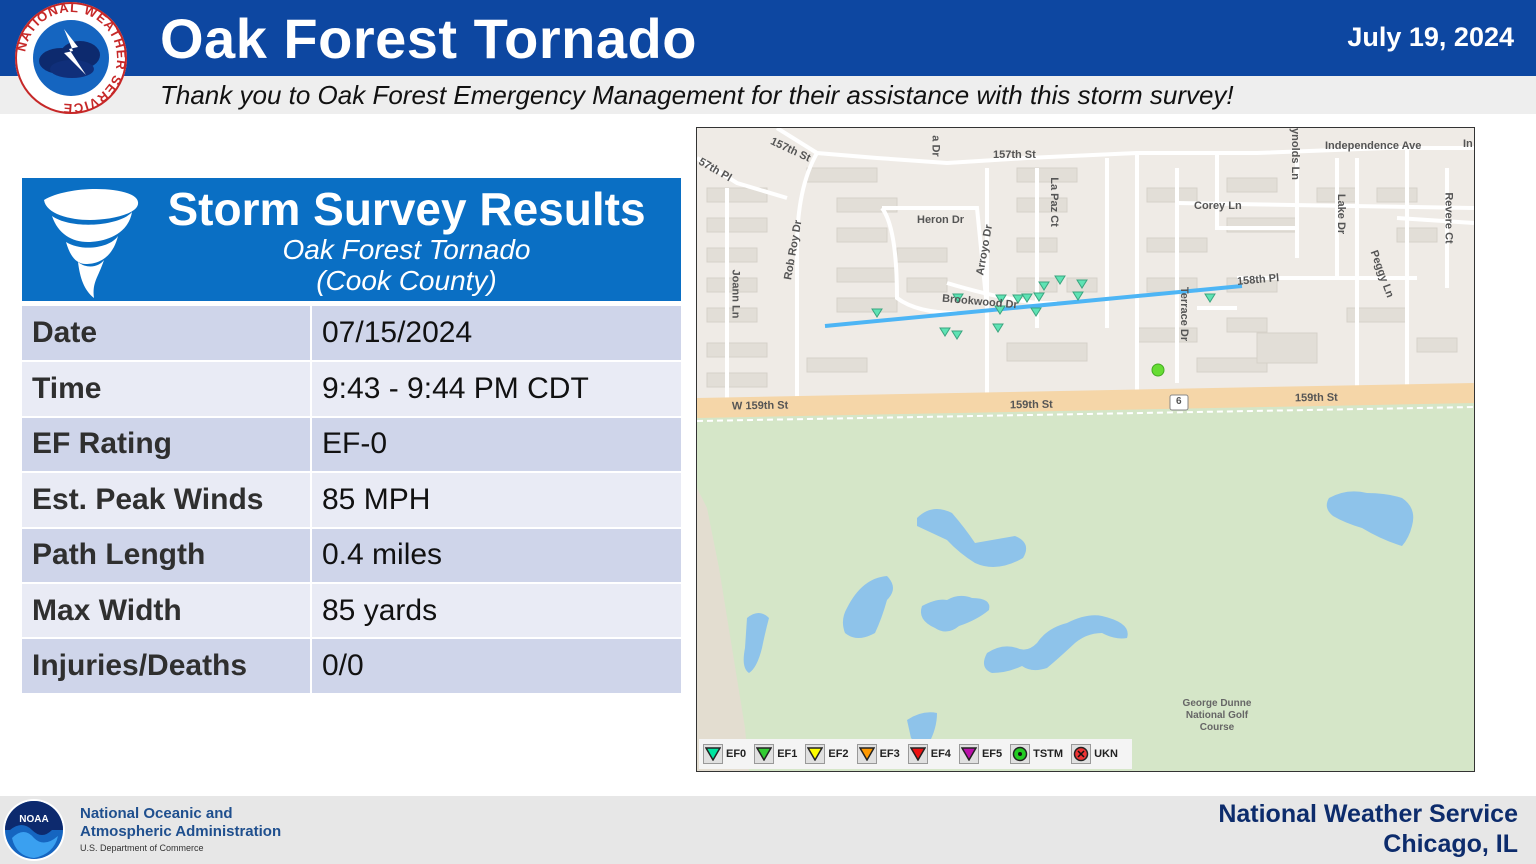 The height and width of the screenshot is (864, 1536). I want to click on tornado-icon, so click(91, 243).